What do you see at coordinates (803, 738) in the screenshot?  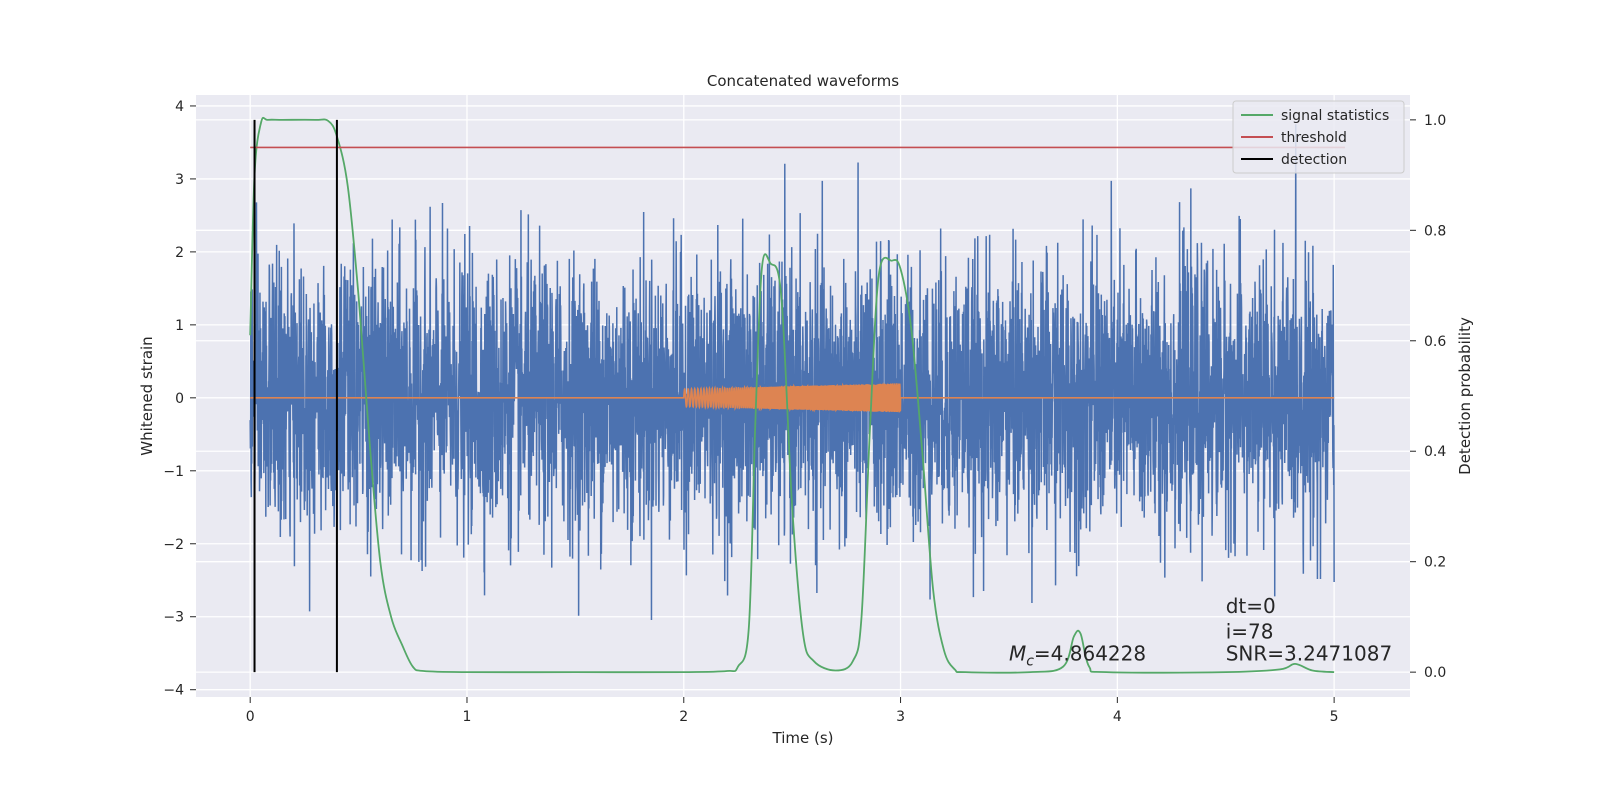 I see `x-axis-label: Time (s)` at bounding box center [803, 738].